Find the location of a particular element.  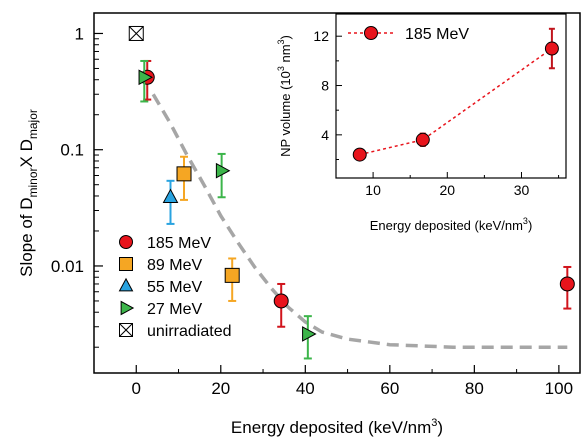

y-axis-title: Slope of DminorX Dmajor is located at coordinates (28, 193).